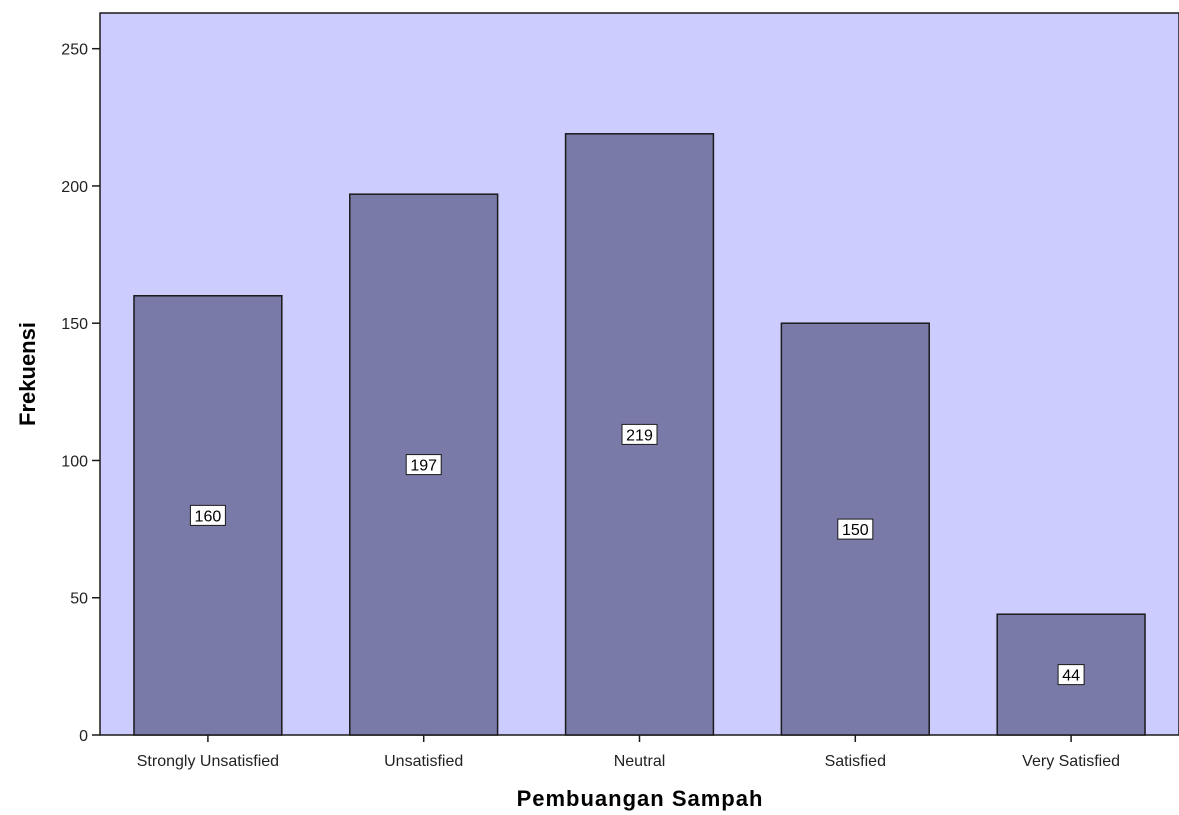 The width and height of the screenshot is (1179, 815). What do you see at coordinates (74, 187) in the screenshot?
I see `y-tick-label: 200` at bounding box center [74, 187].